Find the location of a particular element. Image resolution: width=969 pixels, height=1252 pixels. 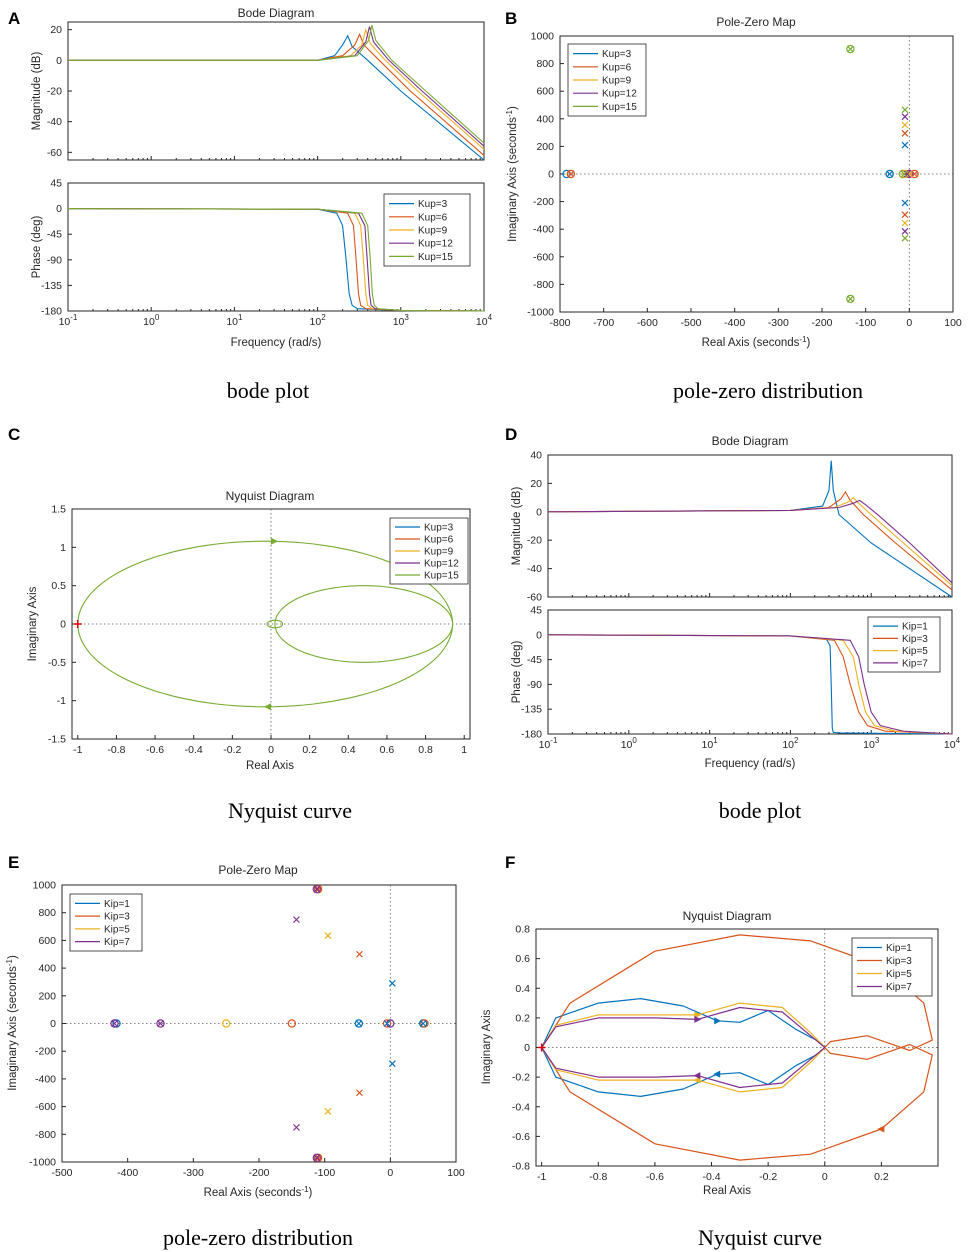

D-phase-xtick-label: 102 is located at coordinates (790, 743).